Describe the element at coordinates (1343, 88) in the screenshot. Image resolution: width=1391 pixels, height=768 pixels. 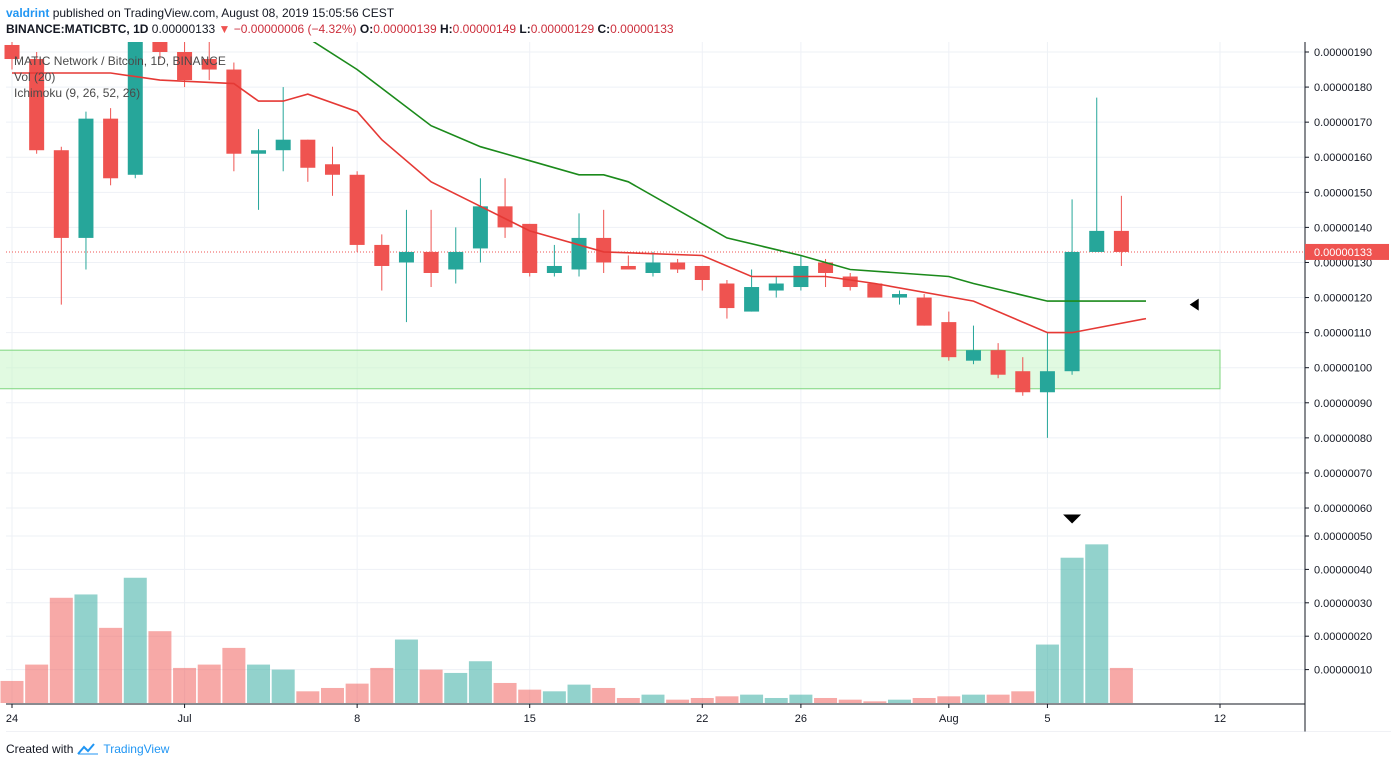
I see `price-tick-label: 0.00000180` at that location.